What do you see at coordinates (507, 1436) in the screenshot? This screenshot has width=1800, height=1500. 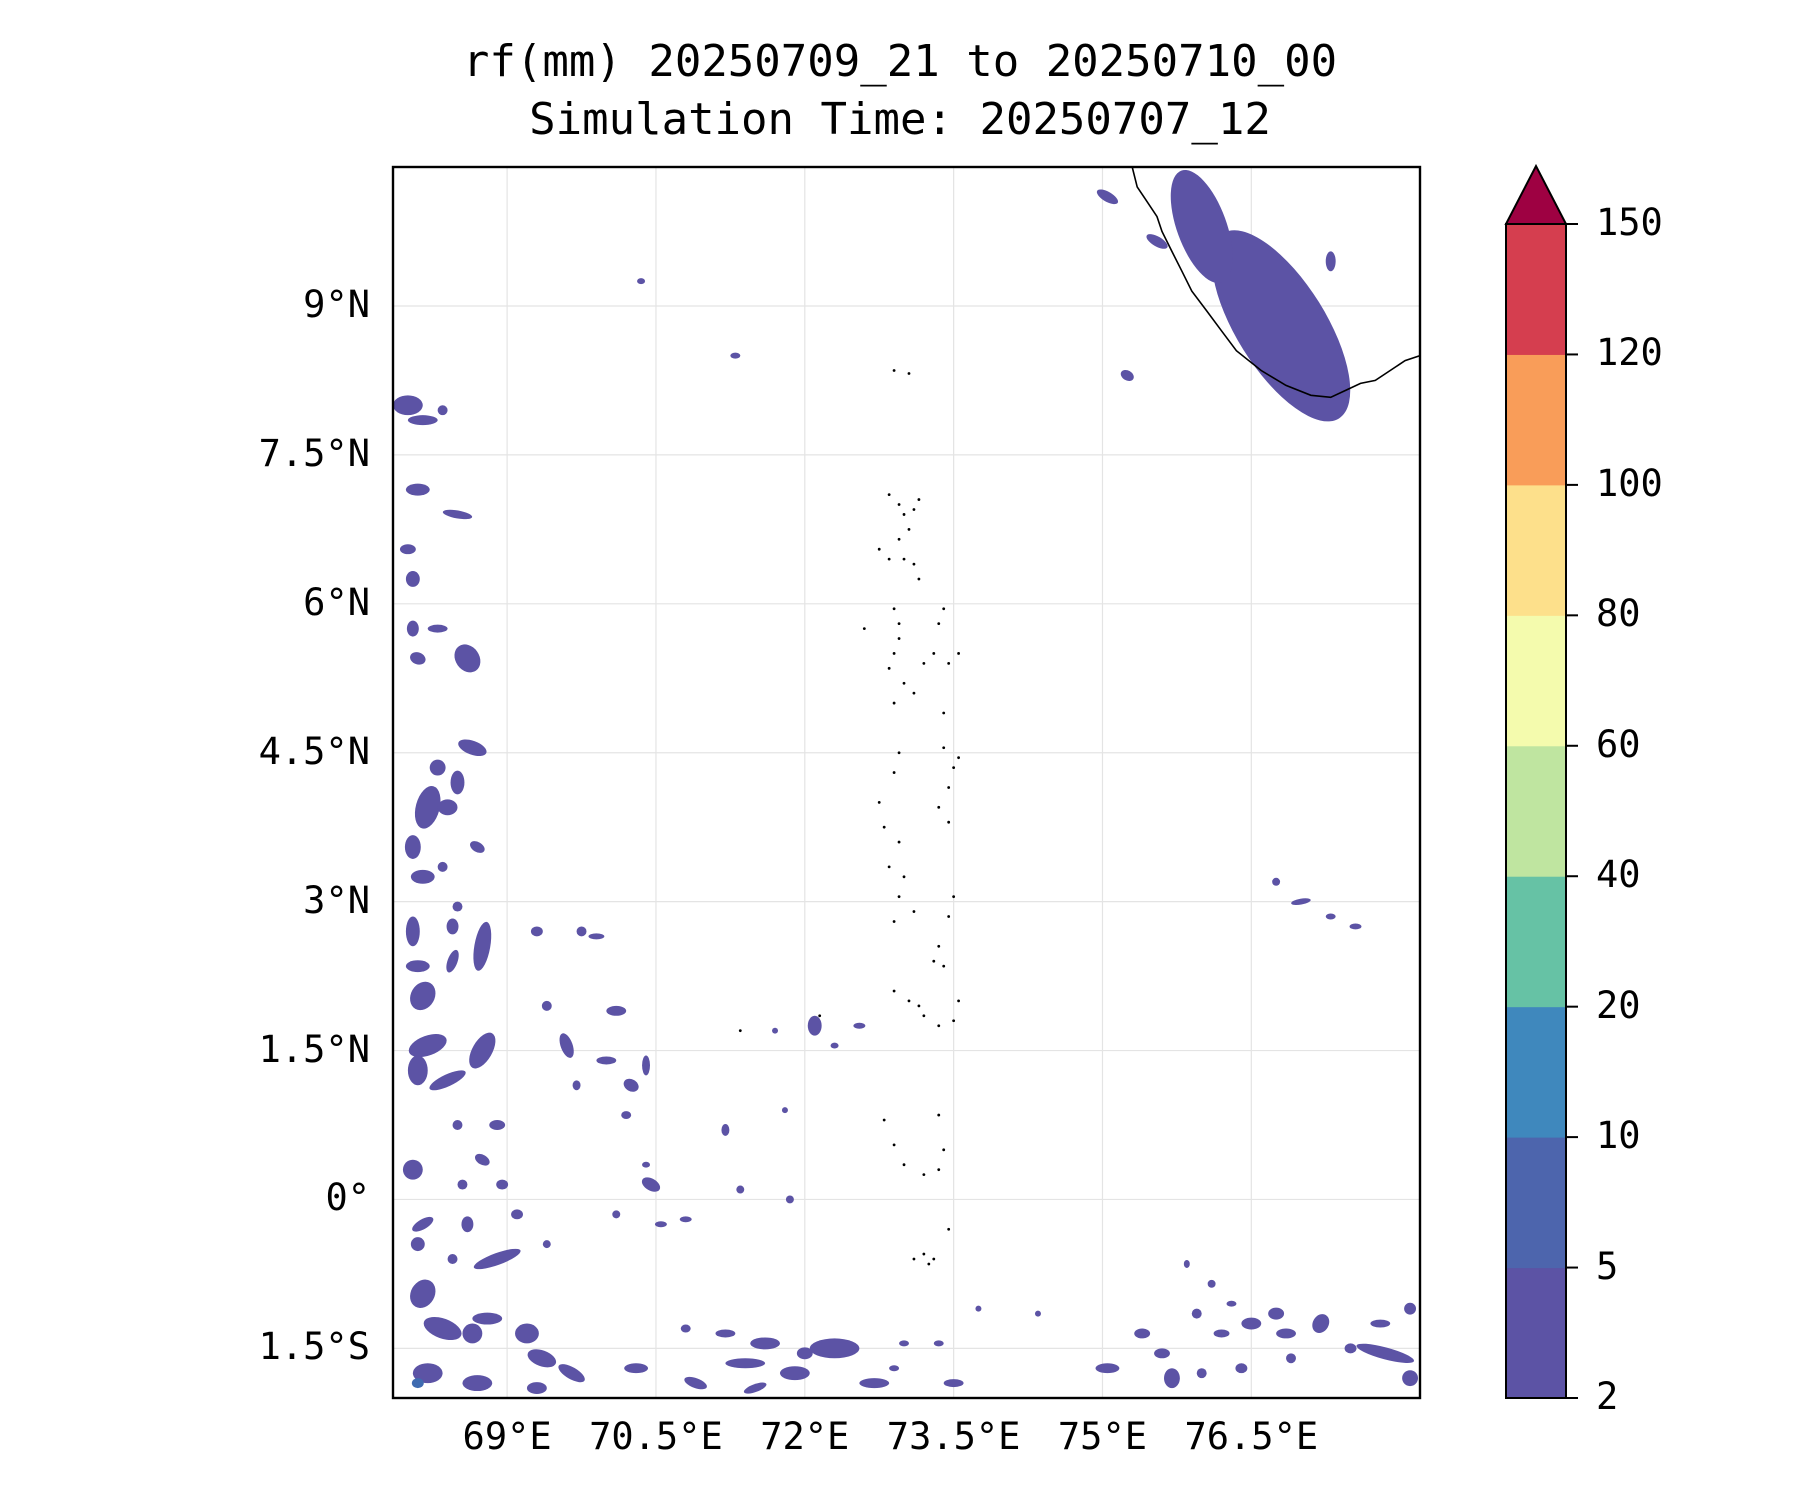 I see `lon-tick-label: 69°E` at bounding box center [507, 1436].